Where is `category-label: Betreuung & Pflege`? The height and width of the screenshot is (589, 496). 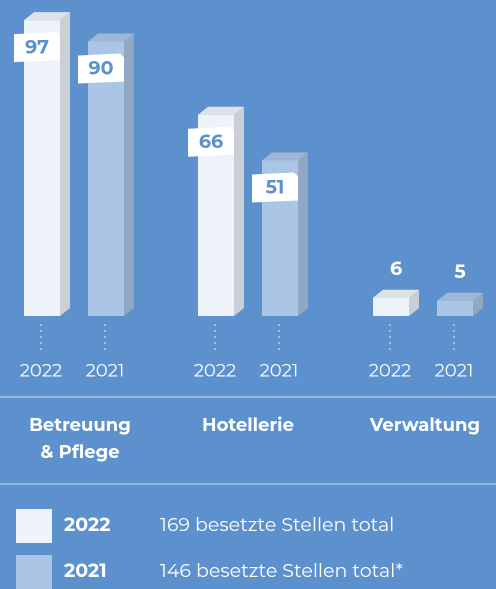
category-label: Betreuung & Pflege is located at coordinates (80, 438).